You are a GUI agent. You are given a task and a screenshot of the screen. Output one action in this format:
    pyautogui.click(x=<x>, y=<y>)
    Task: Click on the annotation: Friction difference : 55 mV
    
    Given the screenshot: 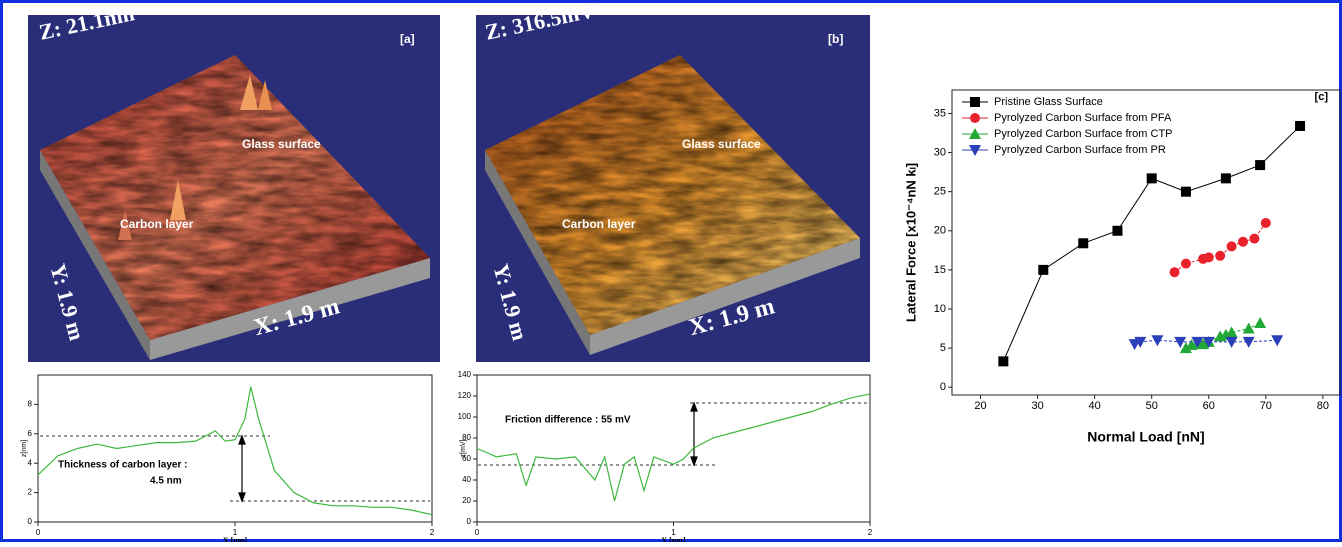 What is the action you would take?
    pyautogui.click(x=568, y=420)
    